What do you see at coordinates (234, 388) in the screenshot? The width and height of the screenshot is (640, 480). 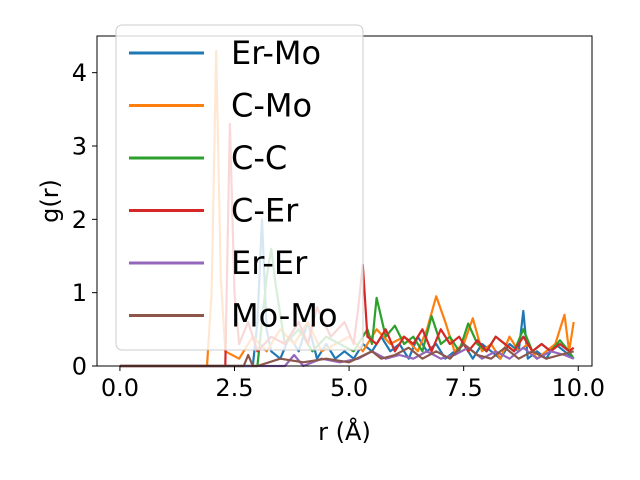 I see `x-tick-label: 2.5` at bounding box center [234, 388].